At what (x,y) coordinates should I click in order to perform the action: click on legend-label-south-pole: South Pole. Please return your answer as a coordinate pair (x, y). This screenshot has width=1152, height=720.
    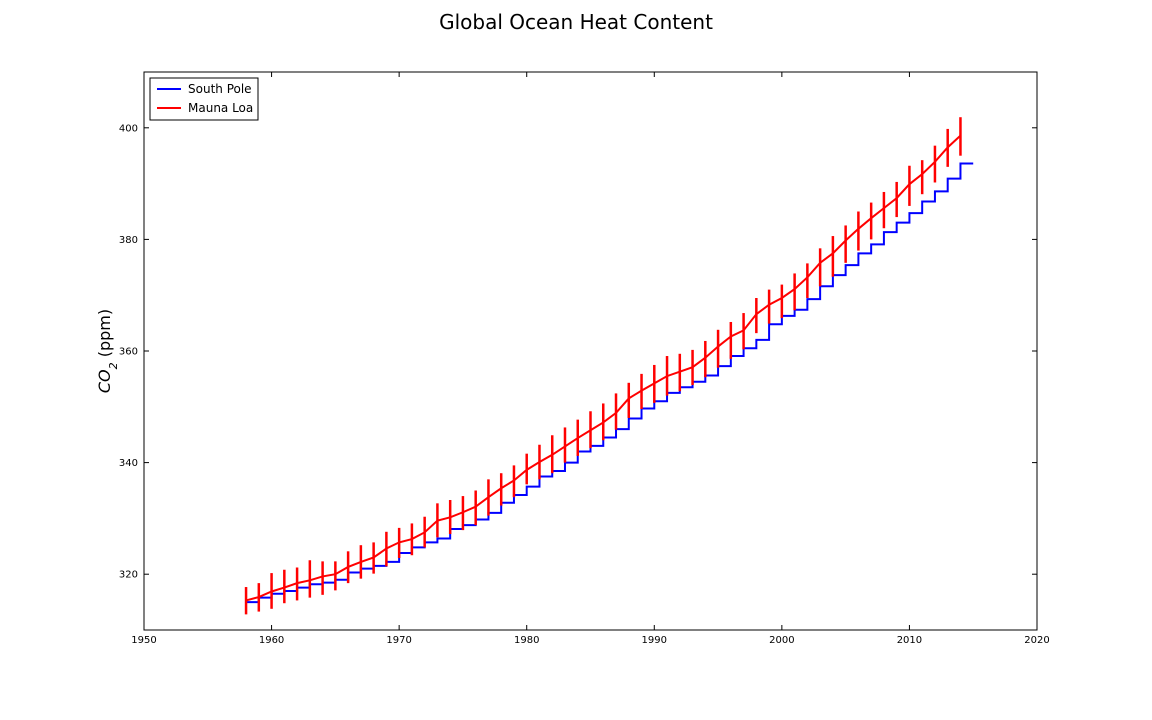
    Looking at the image, I should click on (220, 89).